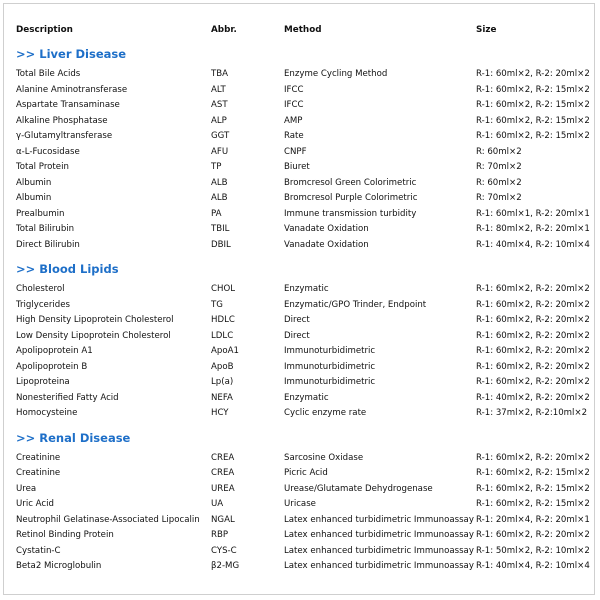  What do you see at coordinates (220, 74) in the screenshot?
I see `abbreviation: TBA` at bounding box center [220, 74].